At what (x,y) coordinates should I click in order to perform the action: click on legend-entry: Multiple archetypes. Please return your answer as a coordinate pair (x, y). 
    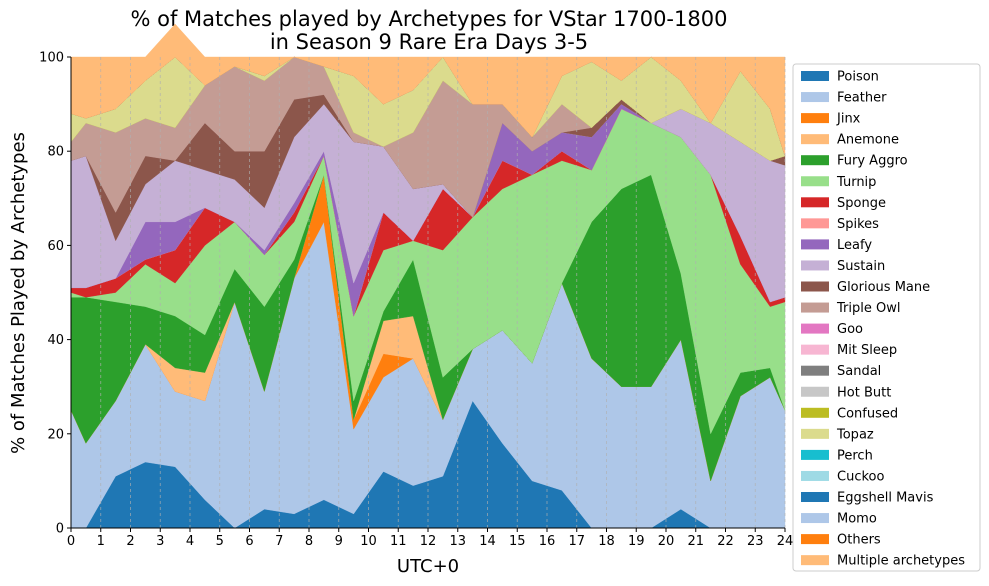
    Looking at the image, I should click on (883, 561).